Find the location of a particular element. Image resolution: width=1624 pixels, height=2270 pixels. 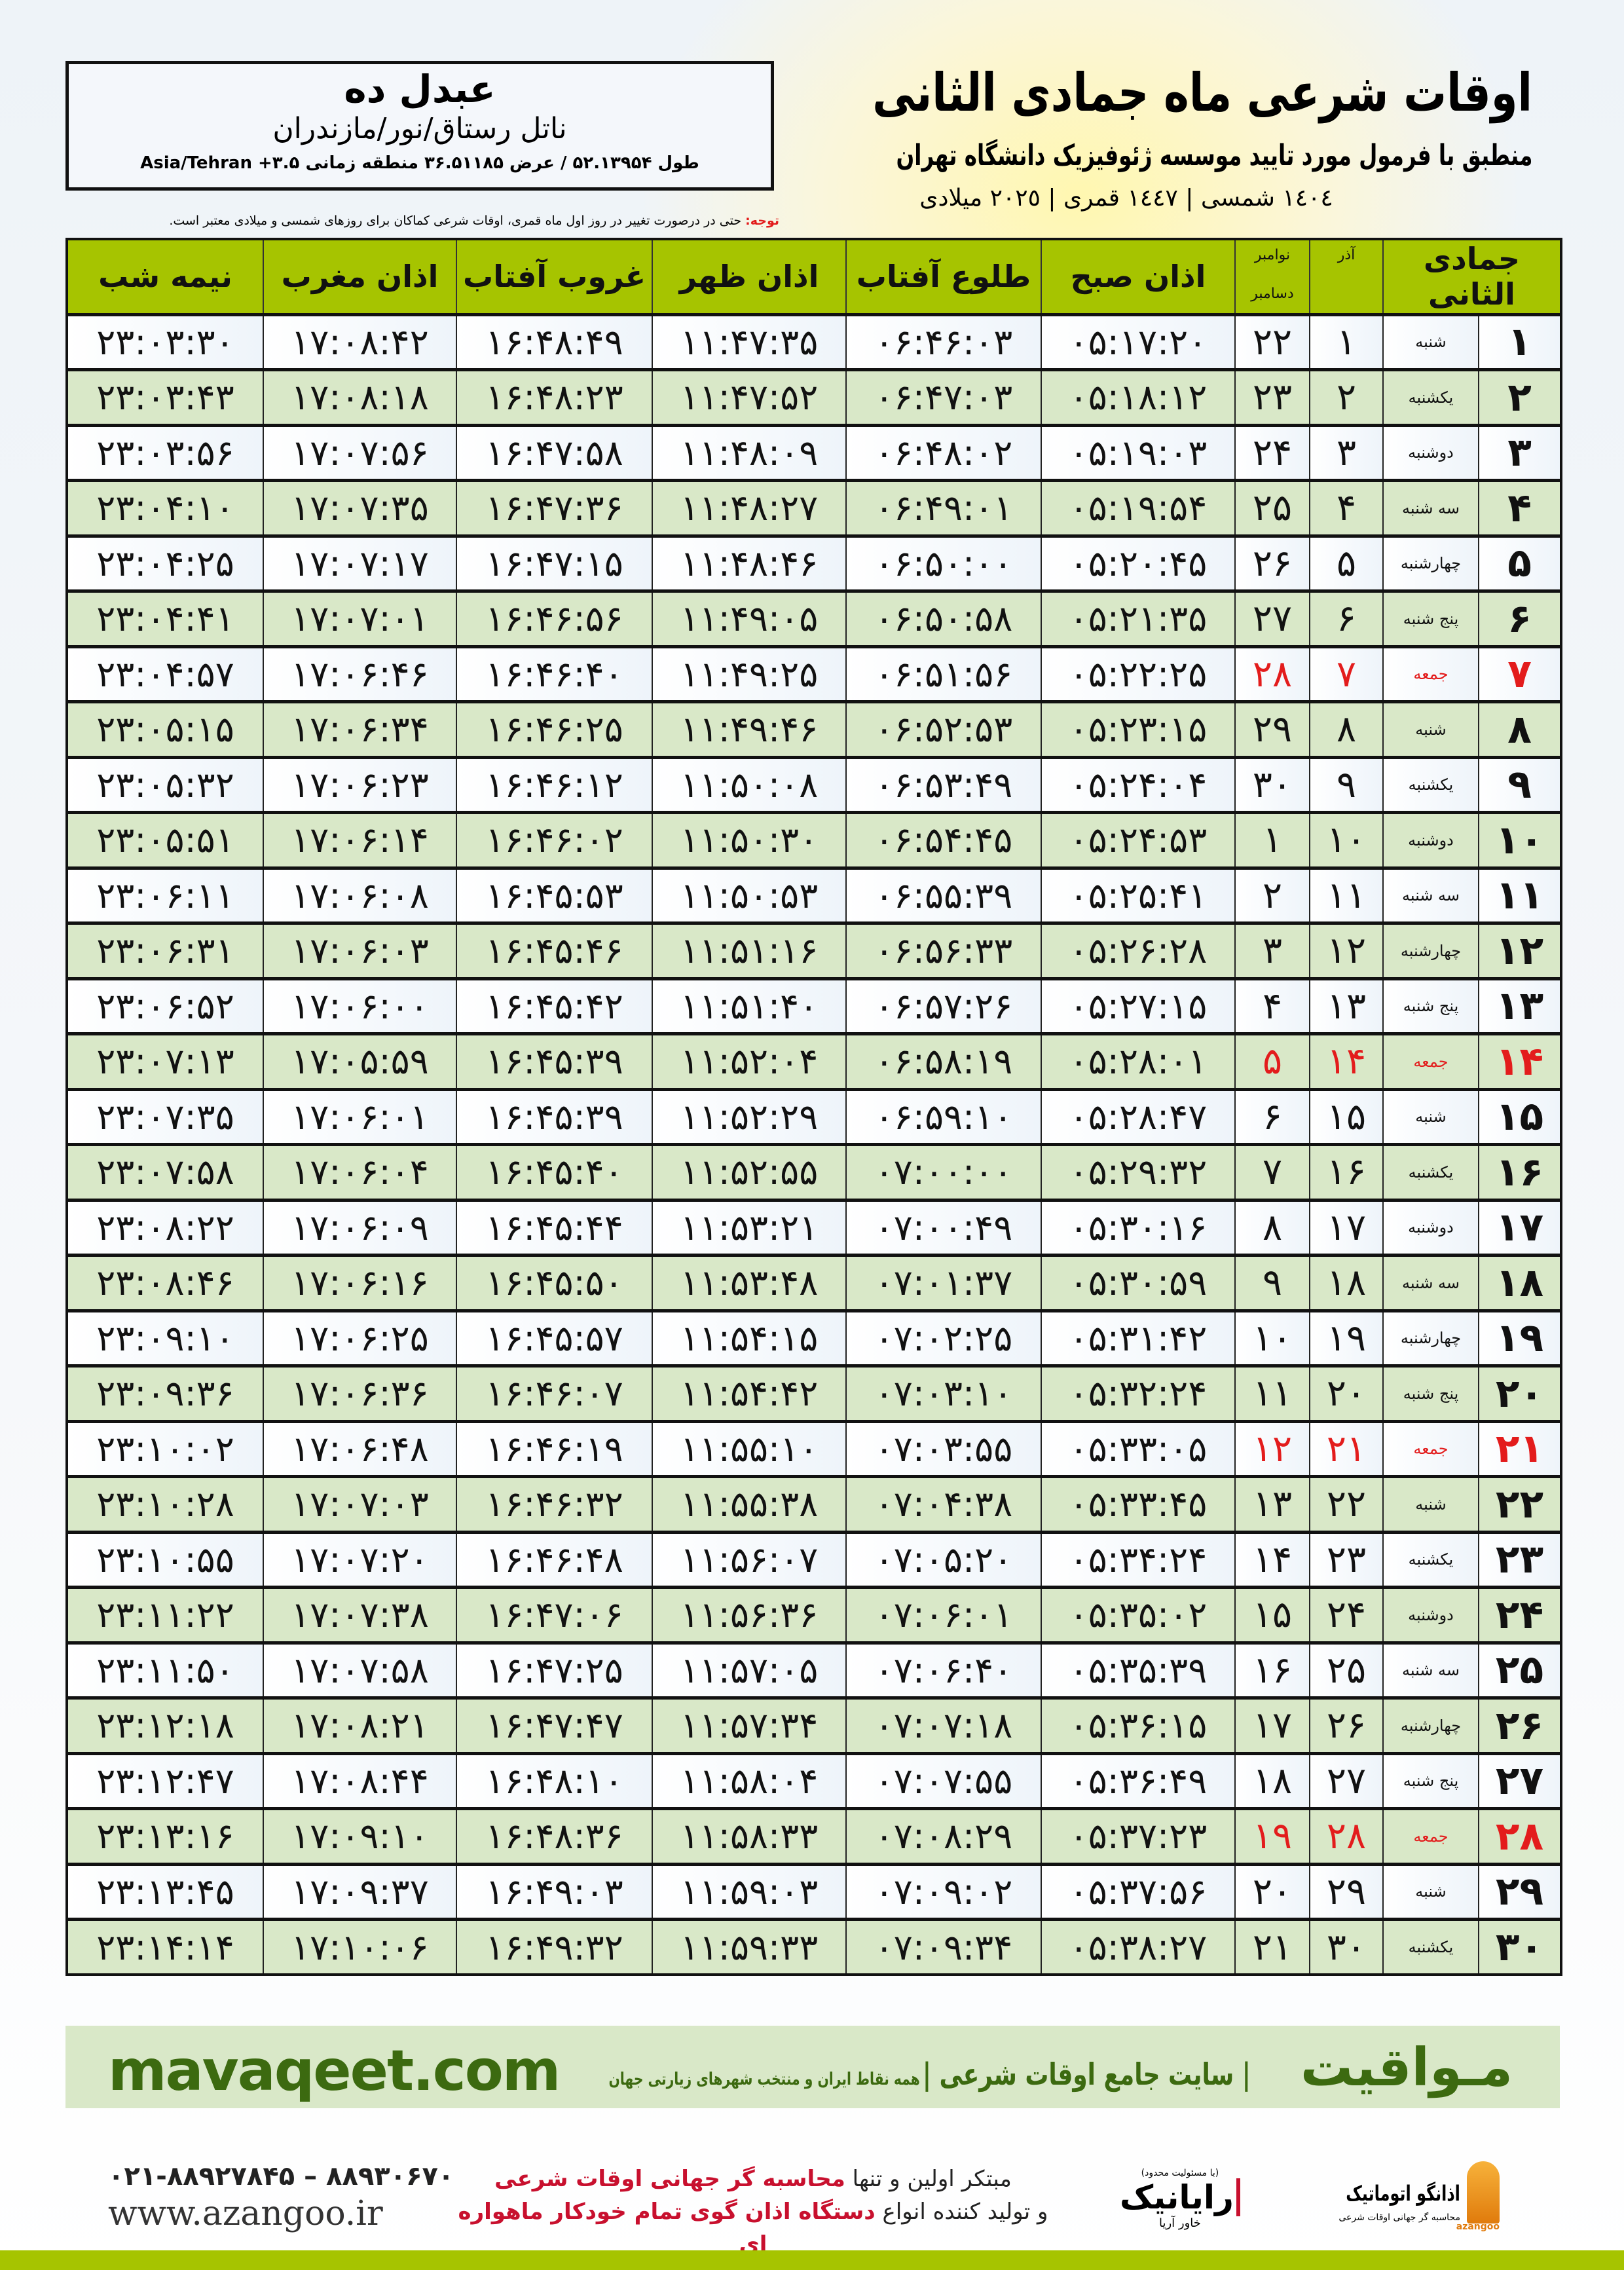

day-number: ۱۲ is located at coordinates (1520, 950).